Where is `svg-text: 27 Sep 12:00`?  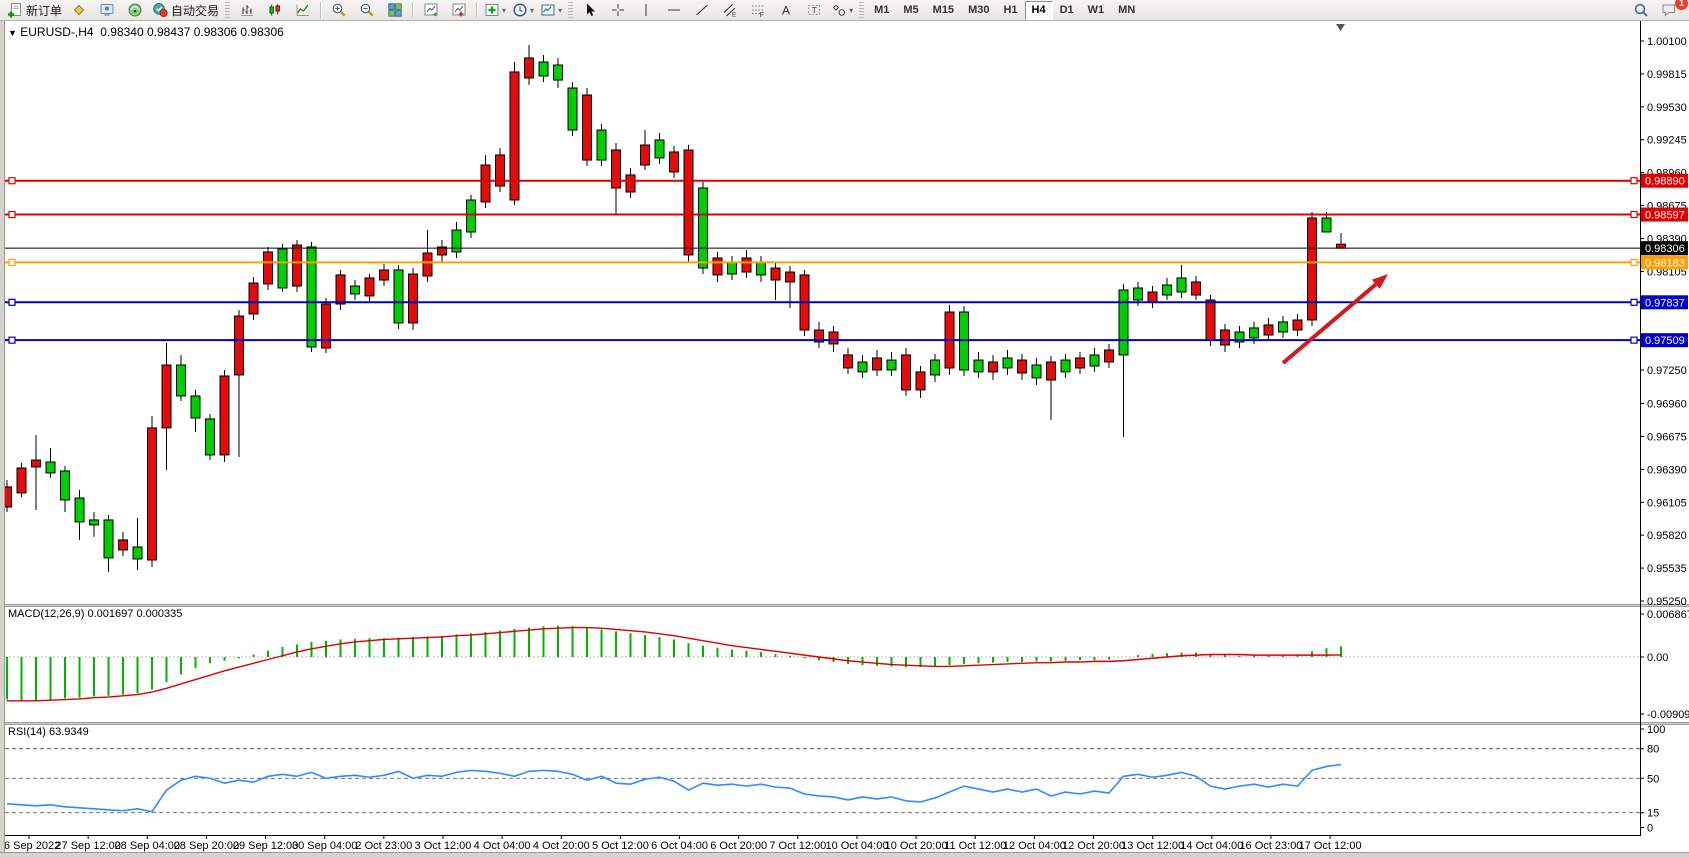
svg-text: 27 Sep 12:00 is located at coordinates (87, 846).